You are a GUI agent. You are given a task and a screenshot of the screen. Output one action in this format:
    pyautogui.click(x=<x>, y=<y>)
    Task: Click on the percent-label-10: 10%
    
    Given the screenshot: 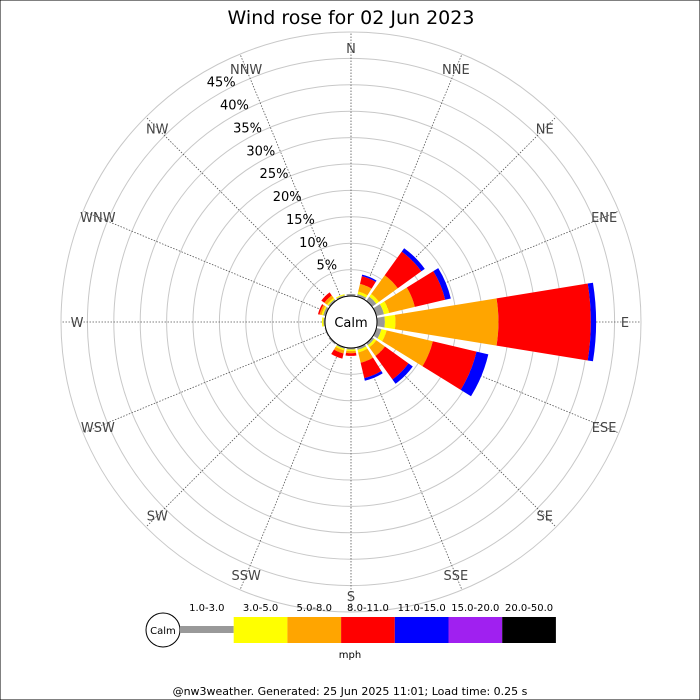 What is the action you would take?
    pyautogui.click(x=313, y=243)
    